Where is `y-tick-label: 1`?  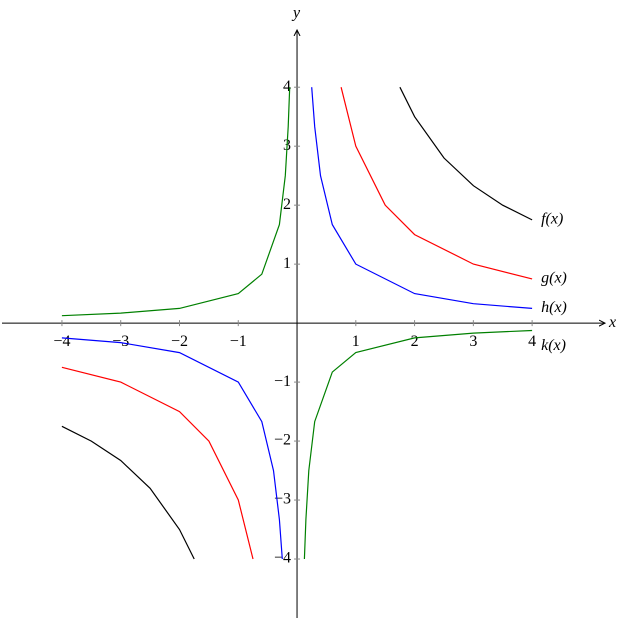 y-tick-label: 1 is located at coordinates (287, 263).